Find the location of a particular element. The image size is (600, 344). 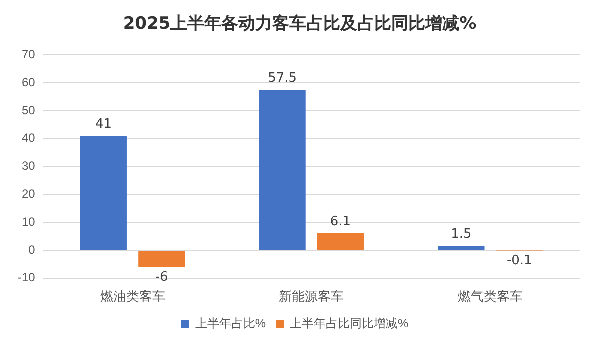

data-label: -0.1 is located at coordinates (519, 261).